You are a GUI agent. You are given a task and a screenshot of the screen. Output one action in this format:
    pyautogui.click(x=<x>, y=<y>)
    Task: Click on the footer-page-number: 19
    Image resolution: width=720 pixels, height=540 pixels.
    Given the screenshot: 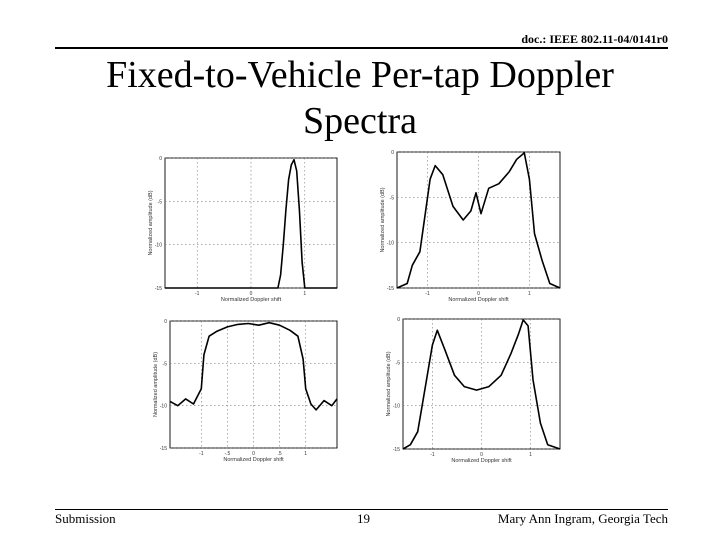 What is the action you would take?
    pyautogui.click(x=363, y=518)
    